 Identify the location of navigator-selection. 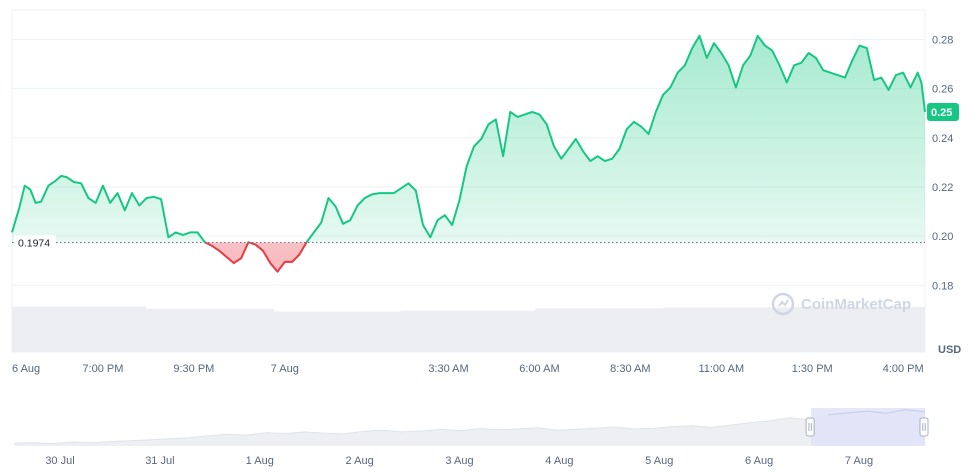
(868, 427).